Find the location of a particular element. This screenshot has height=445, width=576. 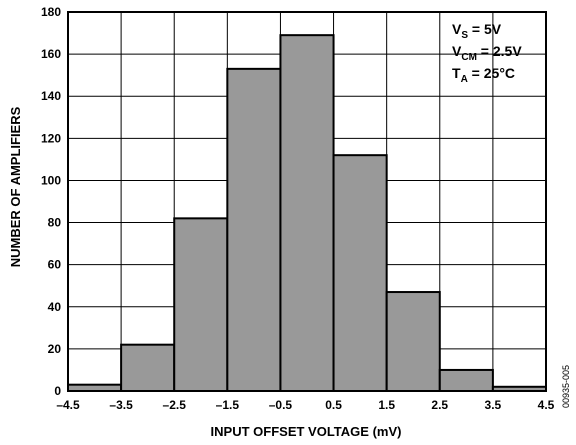

x-tick-label-1: –3.5 is located at coordinates (121, 405).